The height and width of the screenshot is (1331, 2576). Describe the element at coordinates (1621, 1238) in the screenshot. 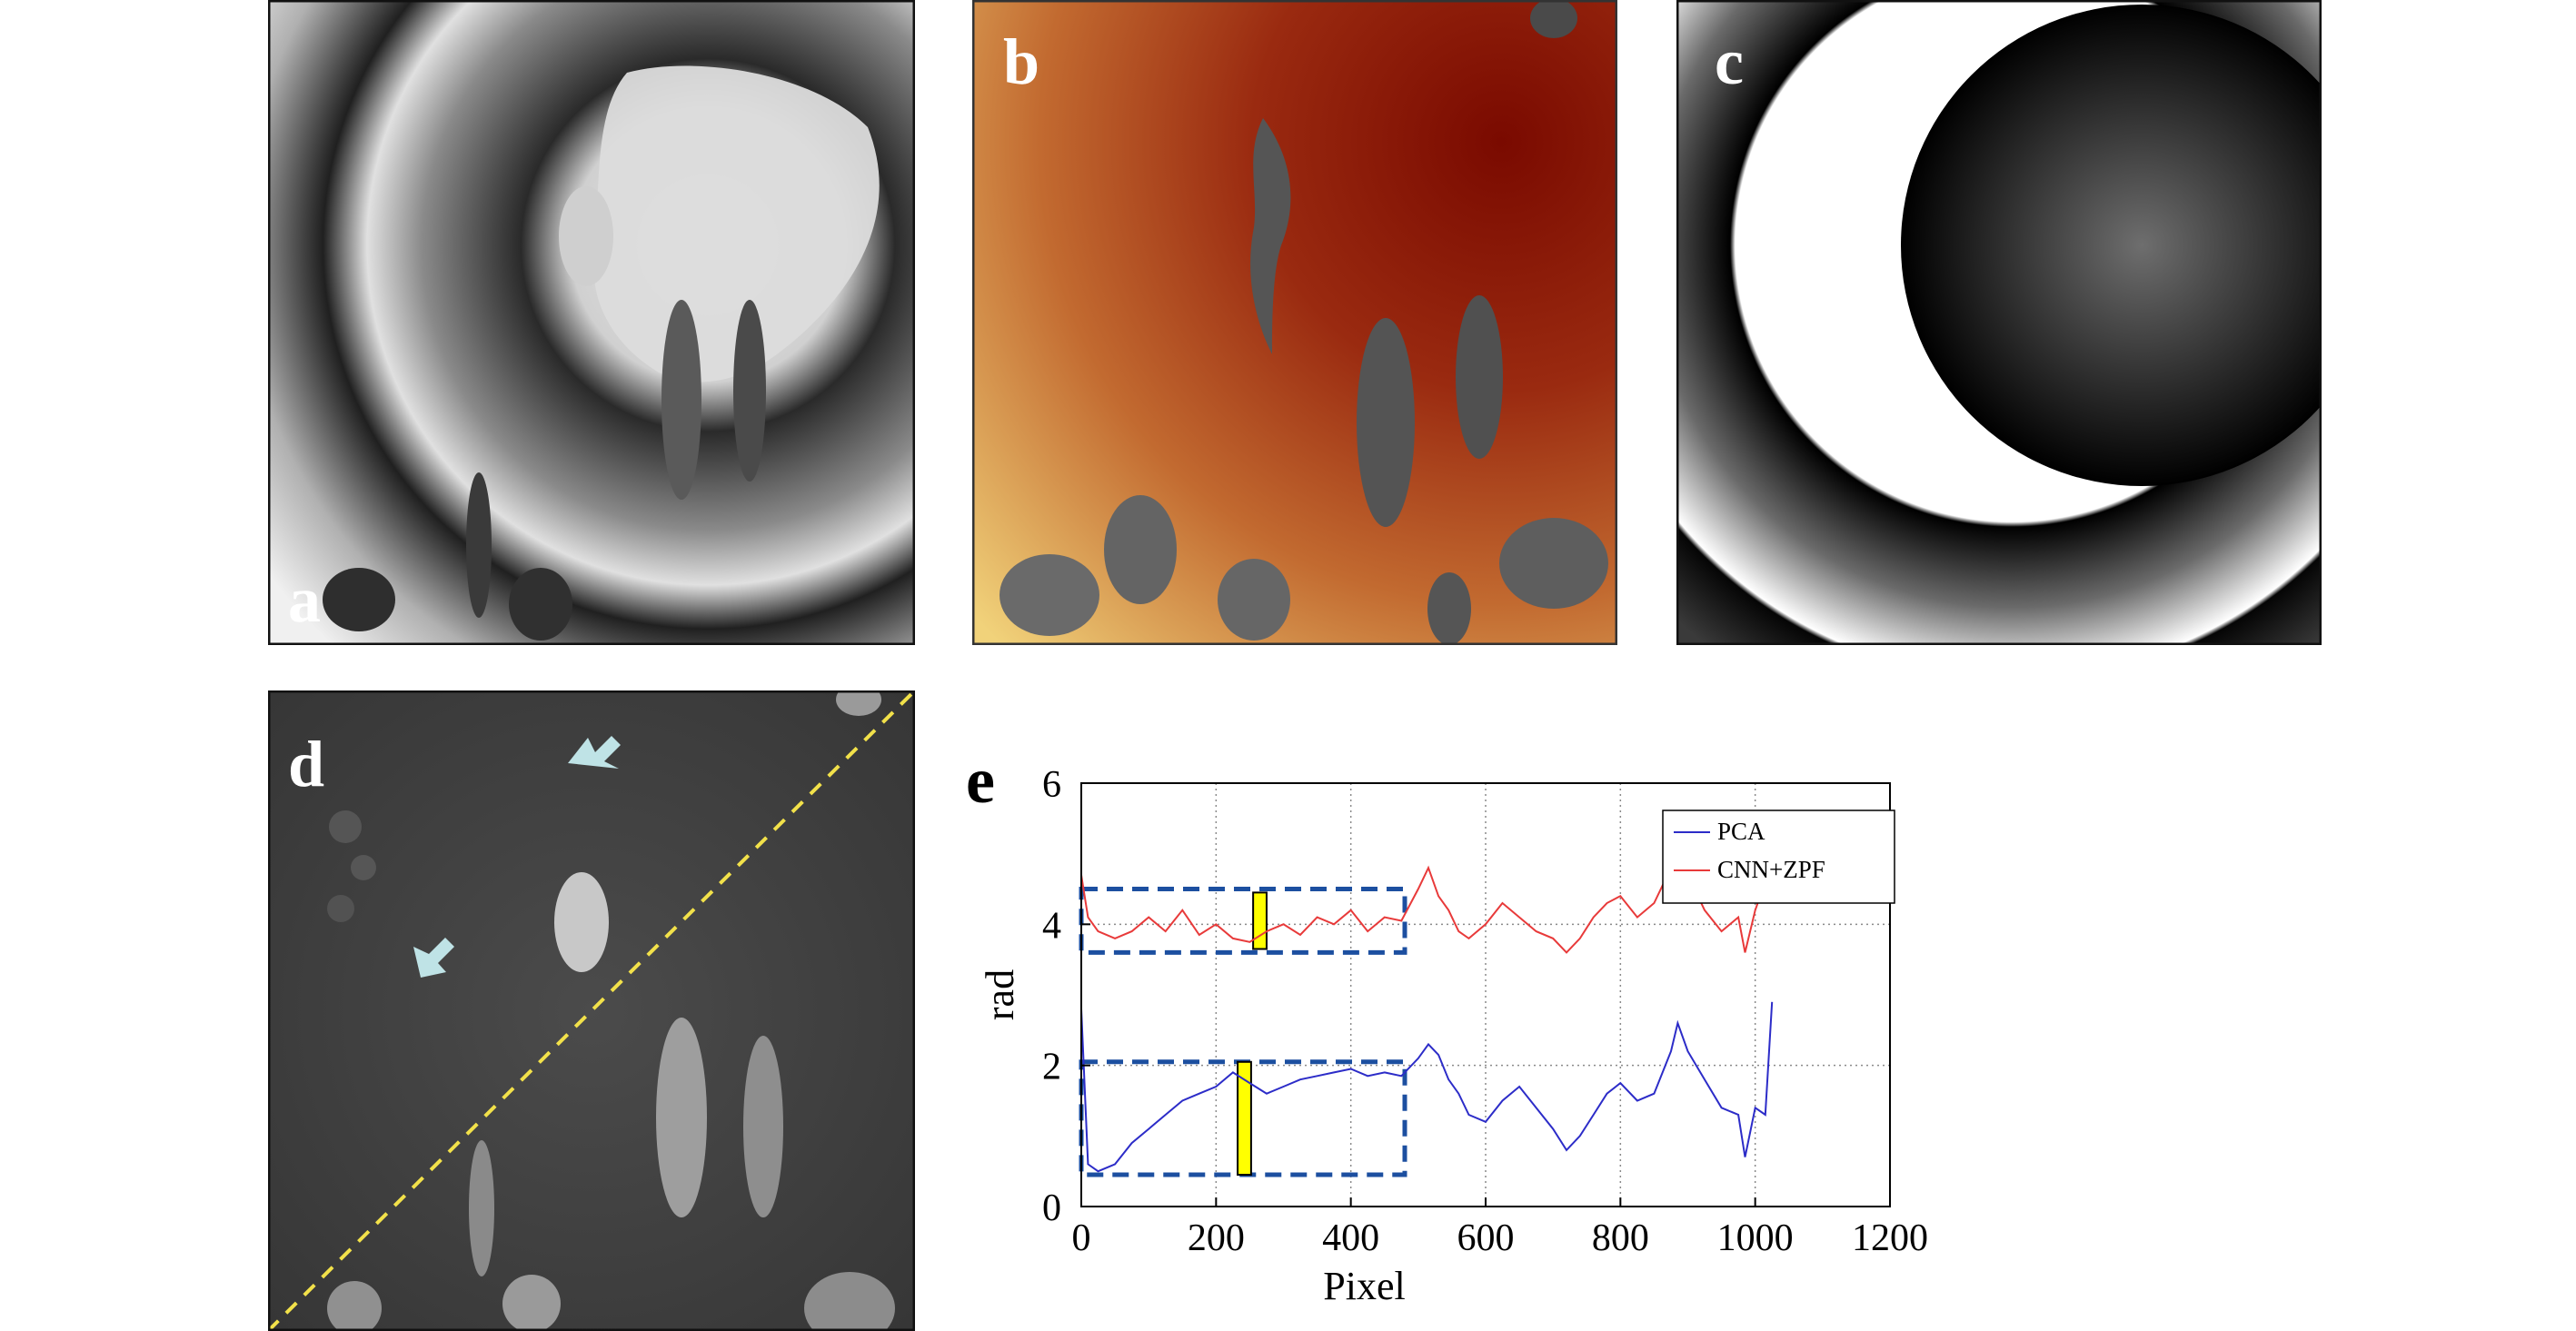

I see `x-tick-label: 800` at that location.